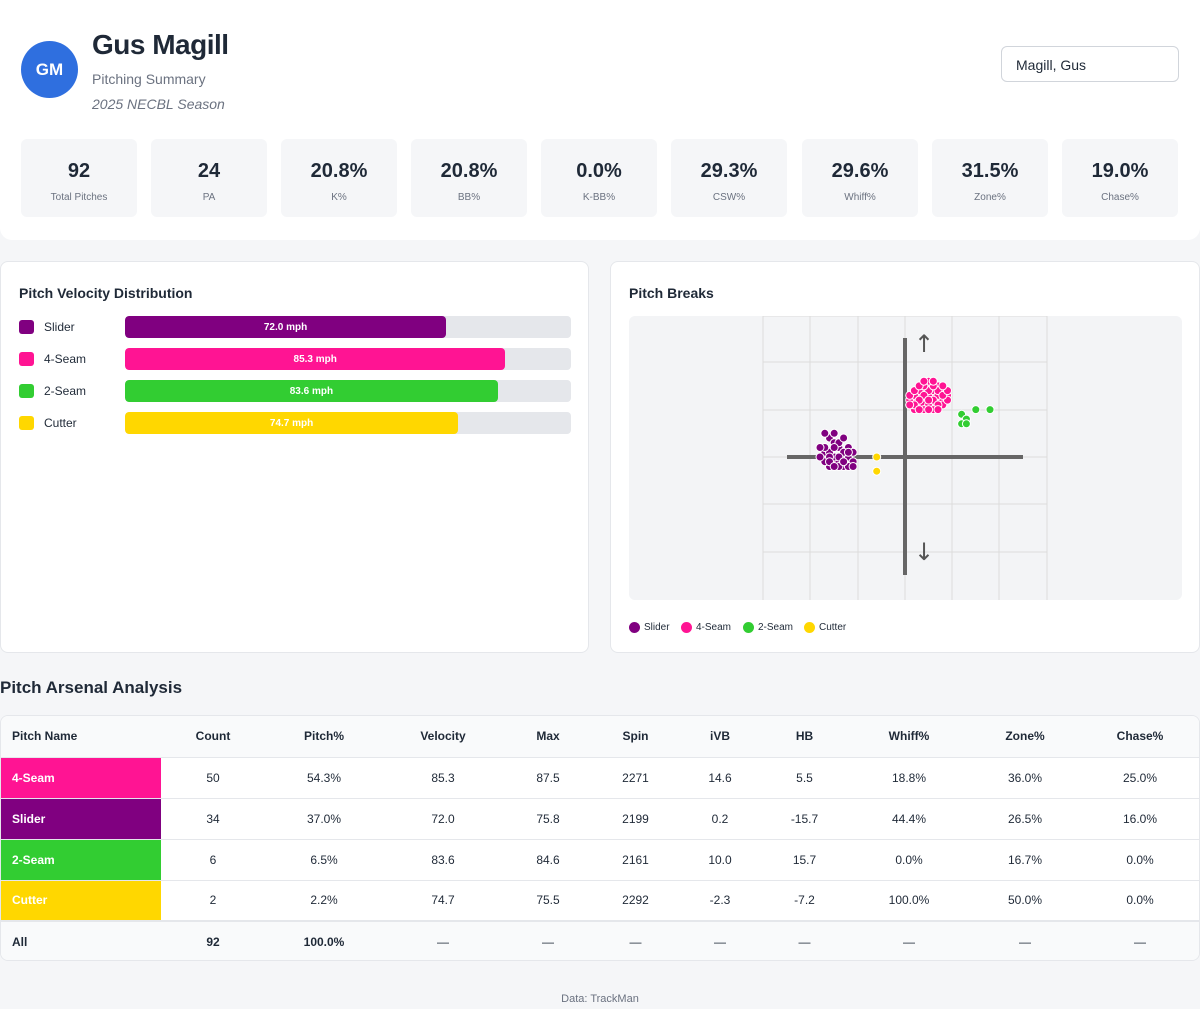  I want to click on table-cell: 2, so click(213, 901).